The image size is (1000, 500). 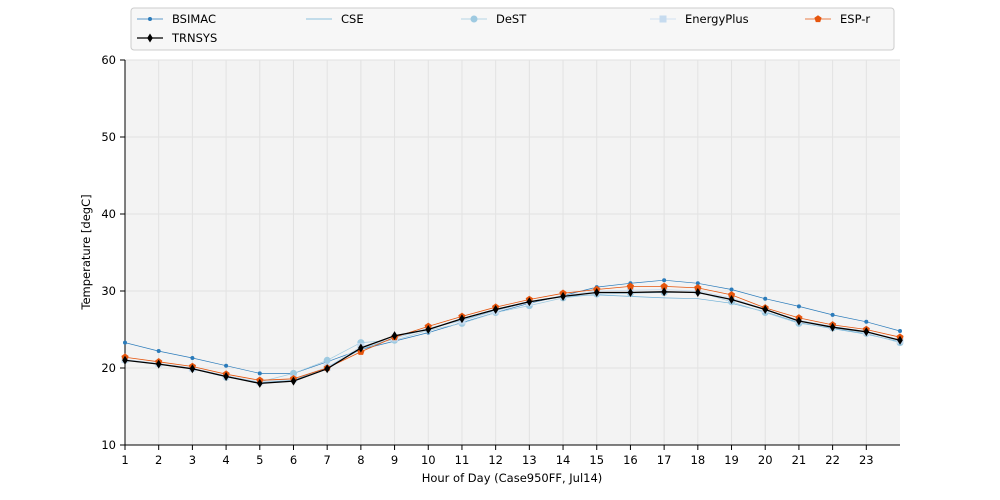 I want to click on legend-marker-trnsys, so click(x=150, y=38).